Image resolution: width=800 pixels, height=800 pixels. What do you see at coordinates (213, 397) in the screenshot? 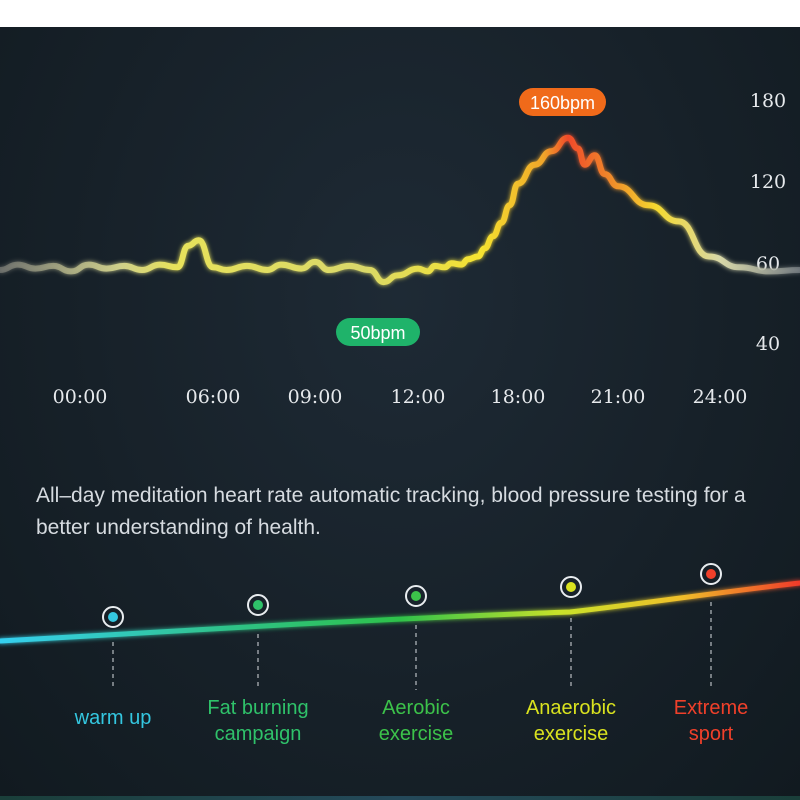
I see `x-tick-label: 06:00` at bounding box center [213, 397].